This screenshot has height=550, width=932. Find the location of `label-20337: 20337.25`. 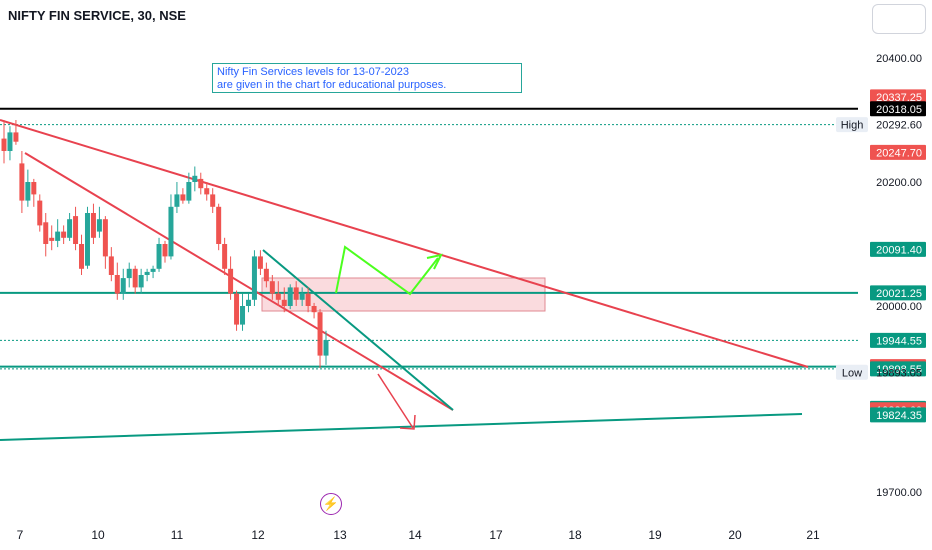

label-20337: 20337.25 is located at coordinates (899, 98).